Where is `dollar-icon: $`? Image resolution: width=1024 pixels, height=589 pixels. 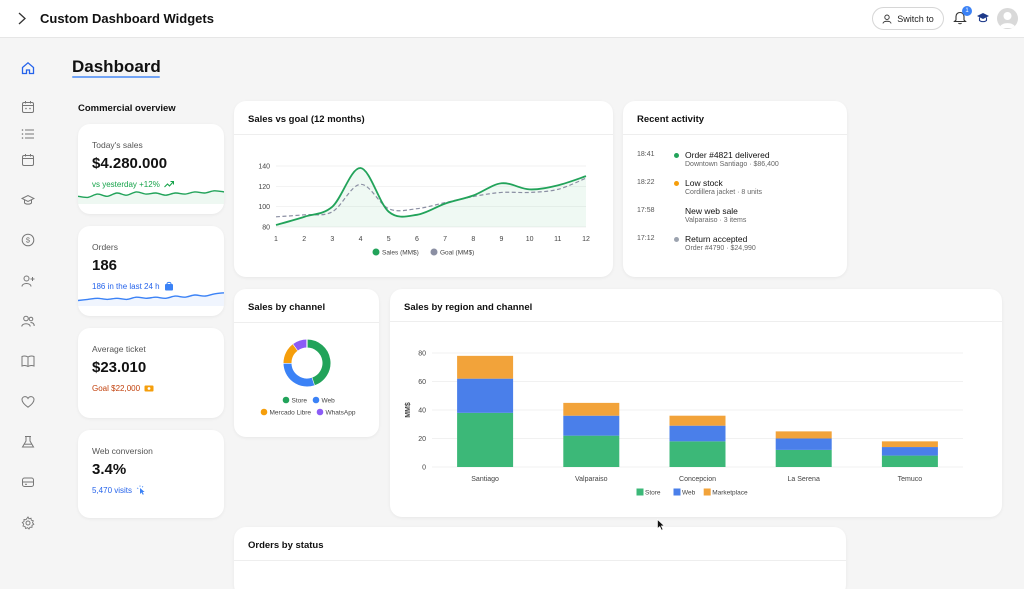
dollar-icon: $ is located at coordinates (28, 240).